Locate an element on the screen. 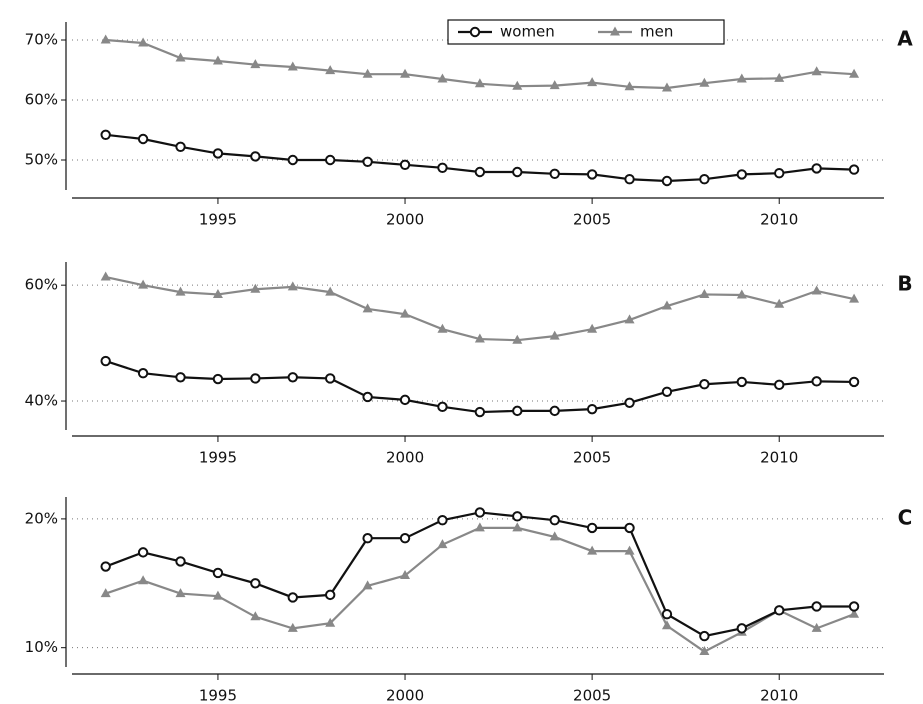 The width and height of the screenshot is (923, 704). legend-label: men is located at coordinates (656, 32).